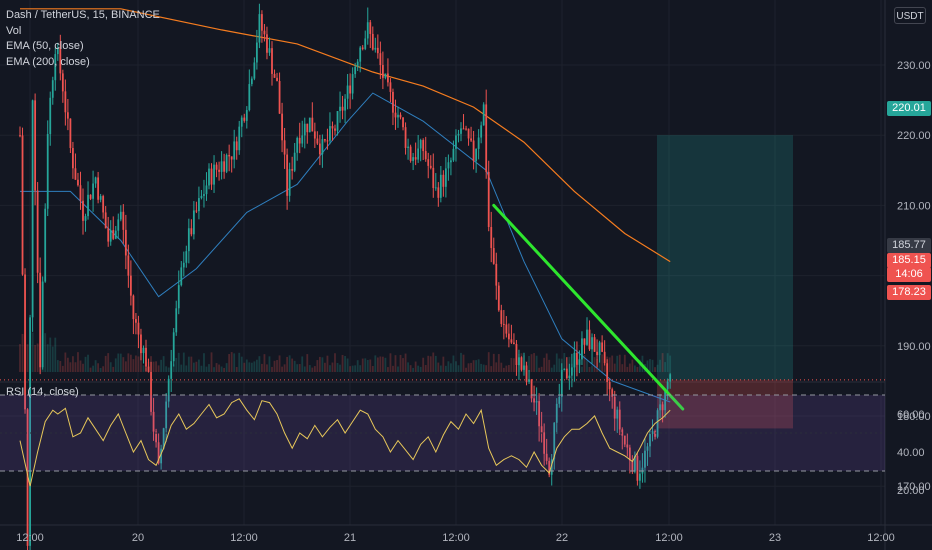 The width and height of the screenshot is (932, 550). Describe the element at coordinates (345, 352) in the screenshot. I see `volume-bars` at that location.